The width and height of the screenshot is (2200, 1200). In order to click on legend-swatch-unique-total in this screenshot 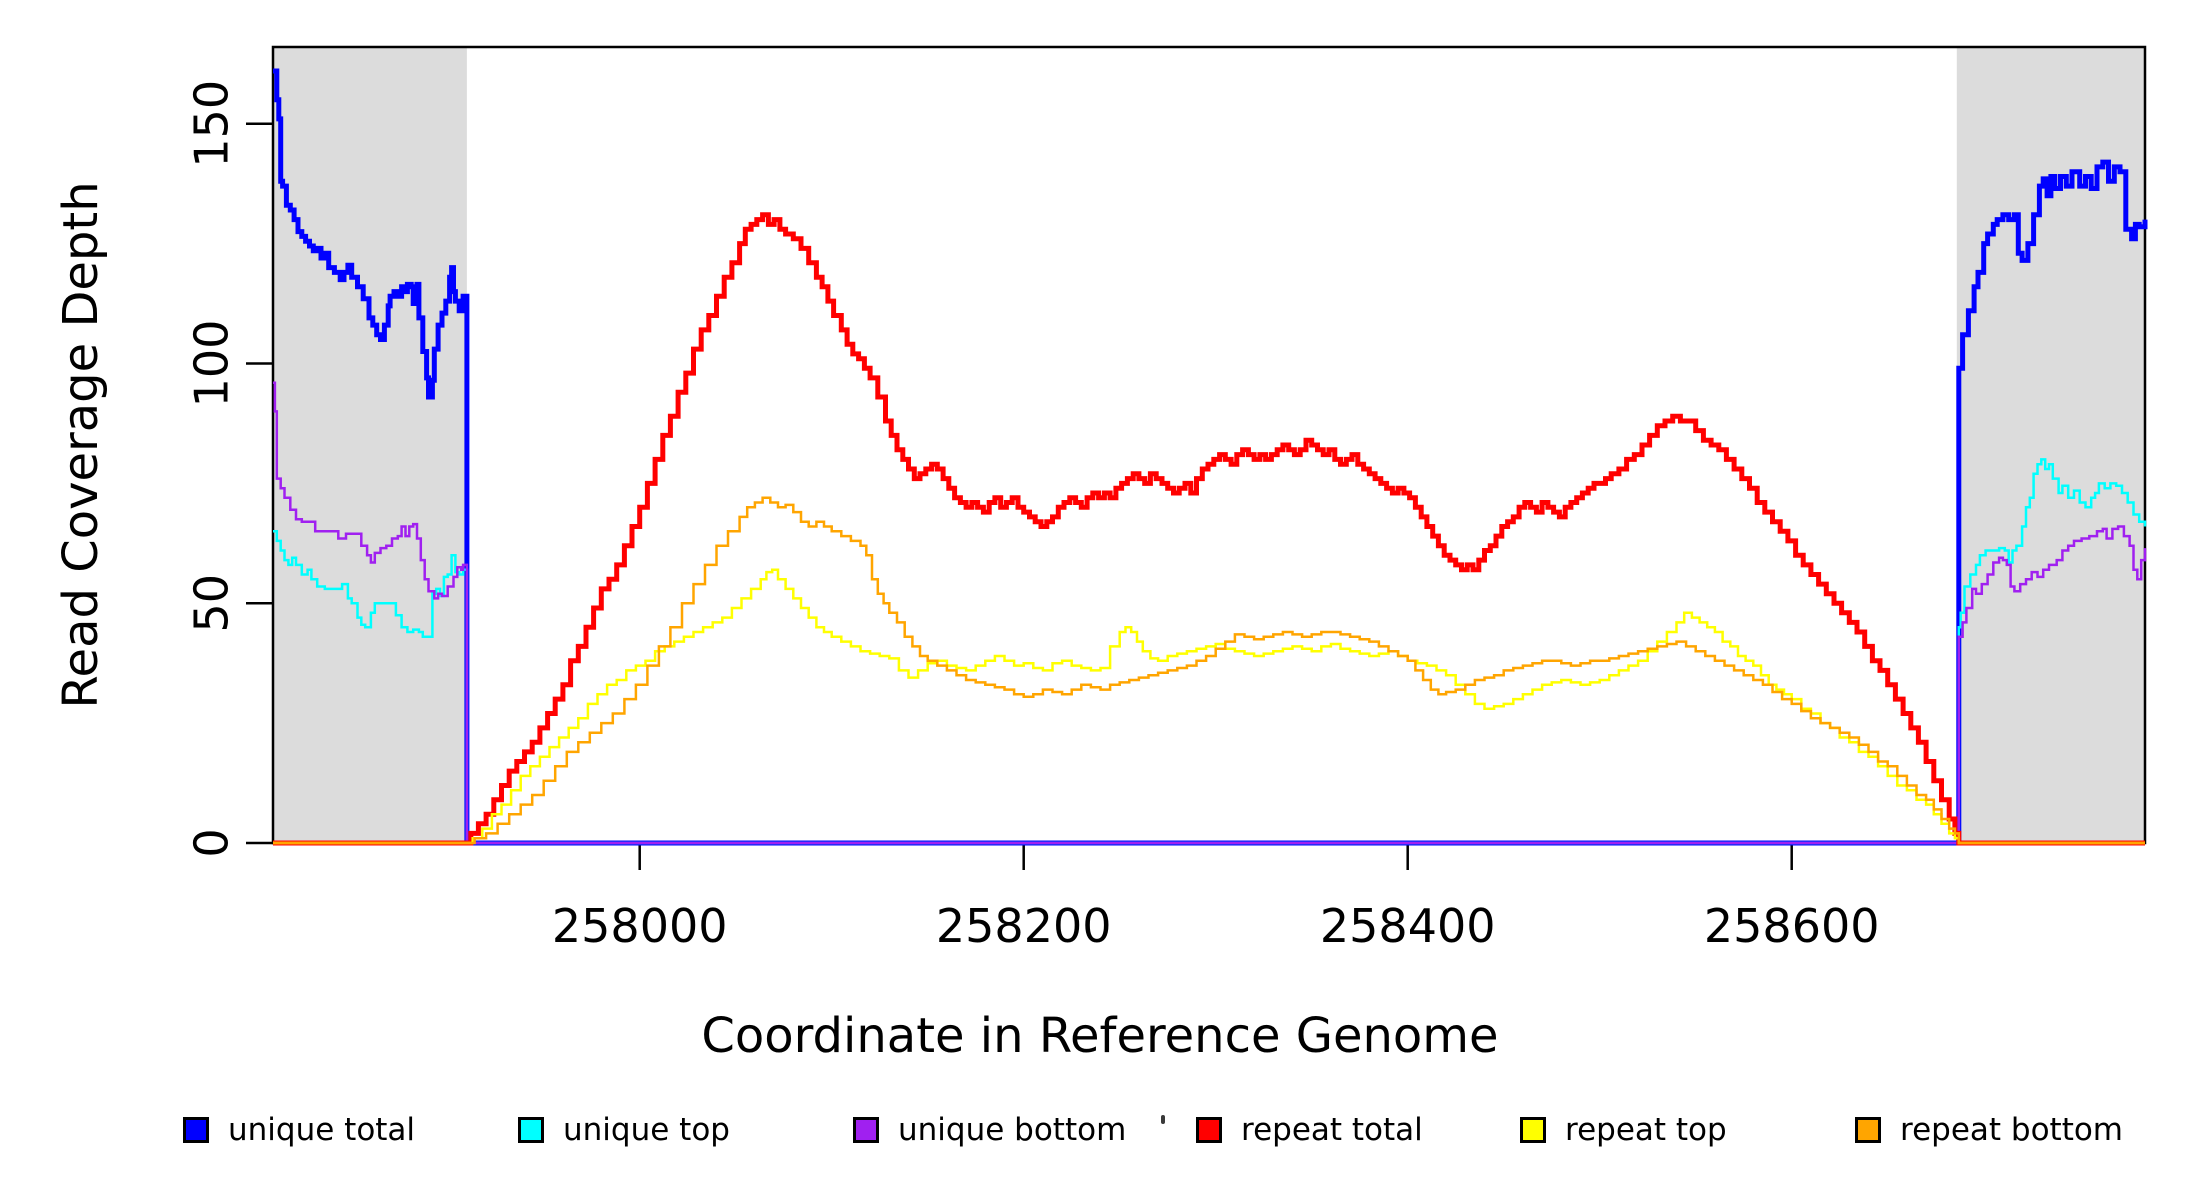, I will do `click(196, 1130)`.